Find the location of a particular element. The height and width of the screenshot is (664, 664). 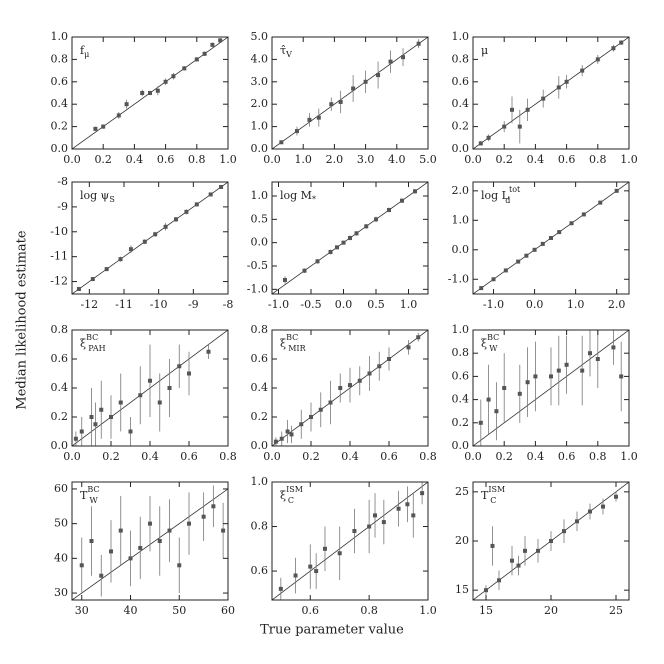

x-tick-label: 20 is located at coordinates (551, 610).